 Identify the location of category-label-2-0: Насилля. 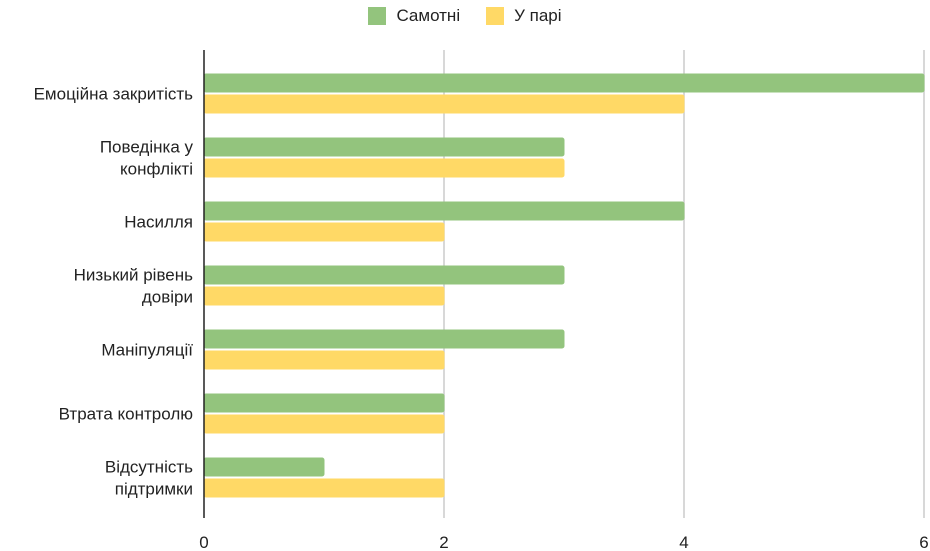
(158, 222).